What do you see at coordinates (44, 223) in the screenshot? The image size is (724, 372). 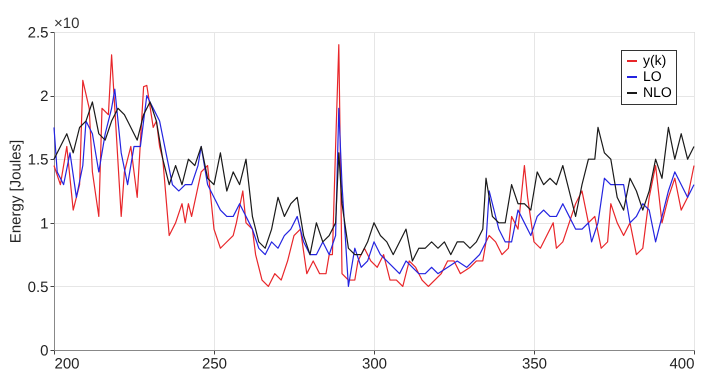 I see `y-tick-label: 1` at bounding box center [44, 223].